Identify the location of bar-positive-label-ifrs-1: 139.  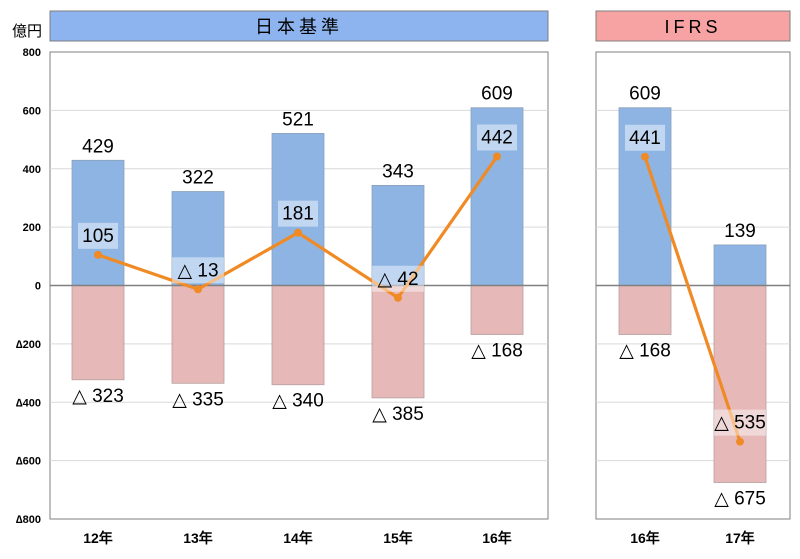
(740, 231).